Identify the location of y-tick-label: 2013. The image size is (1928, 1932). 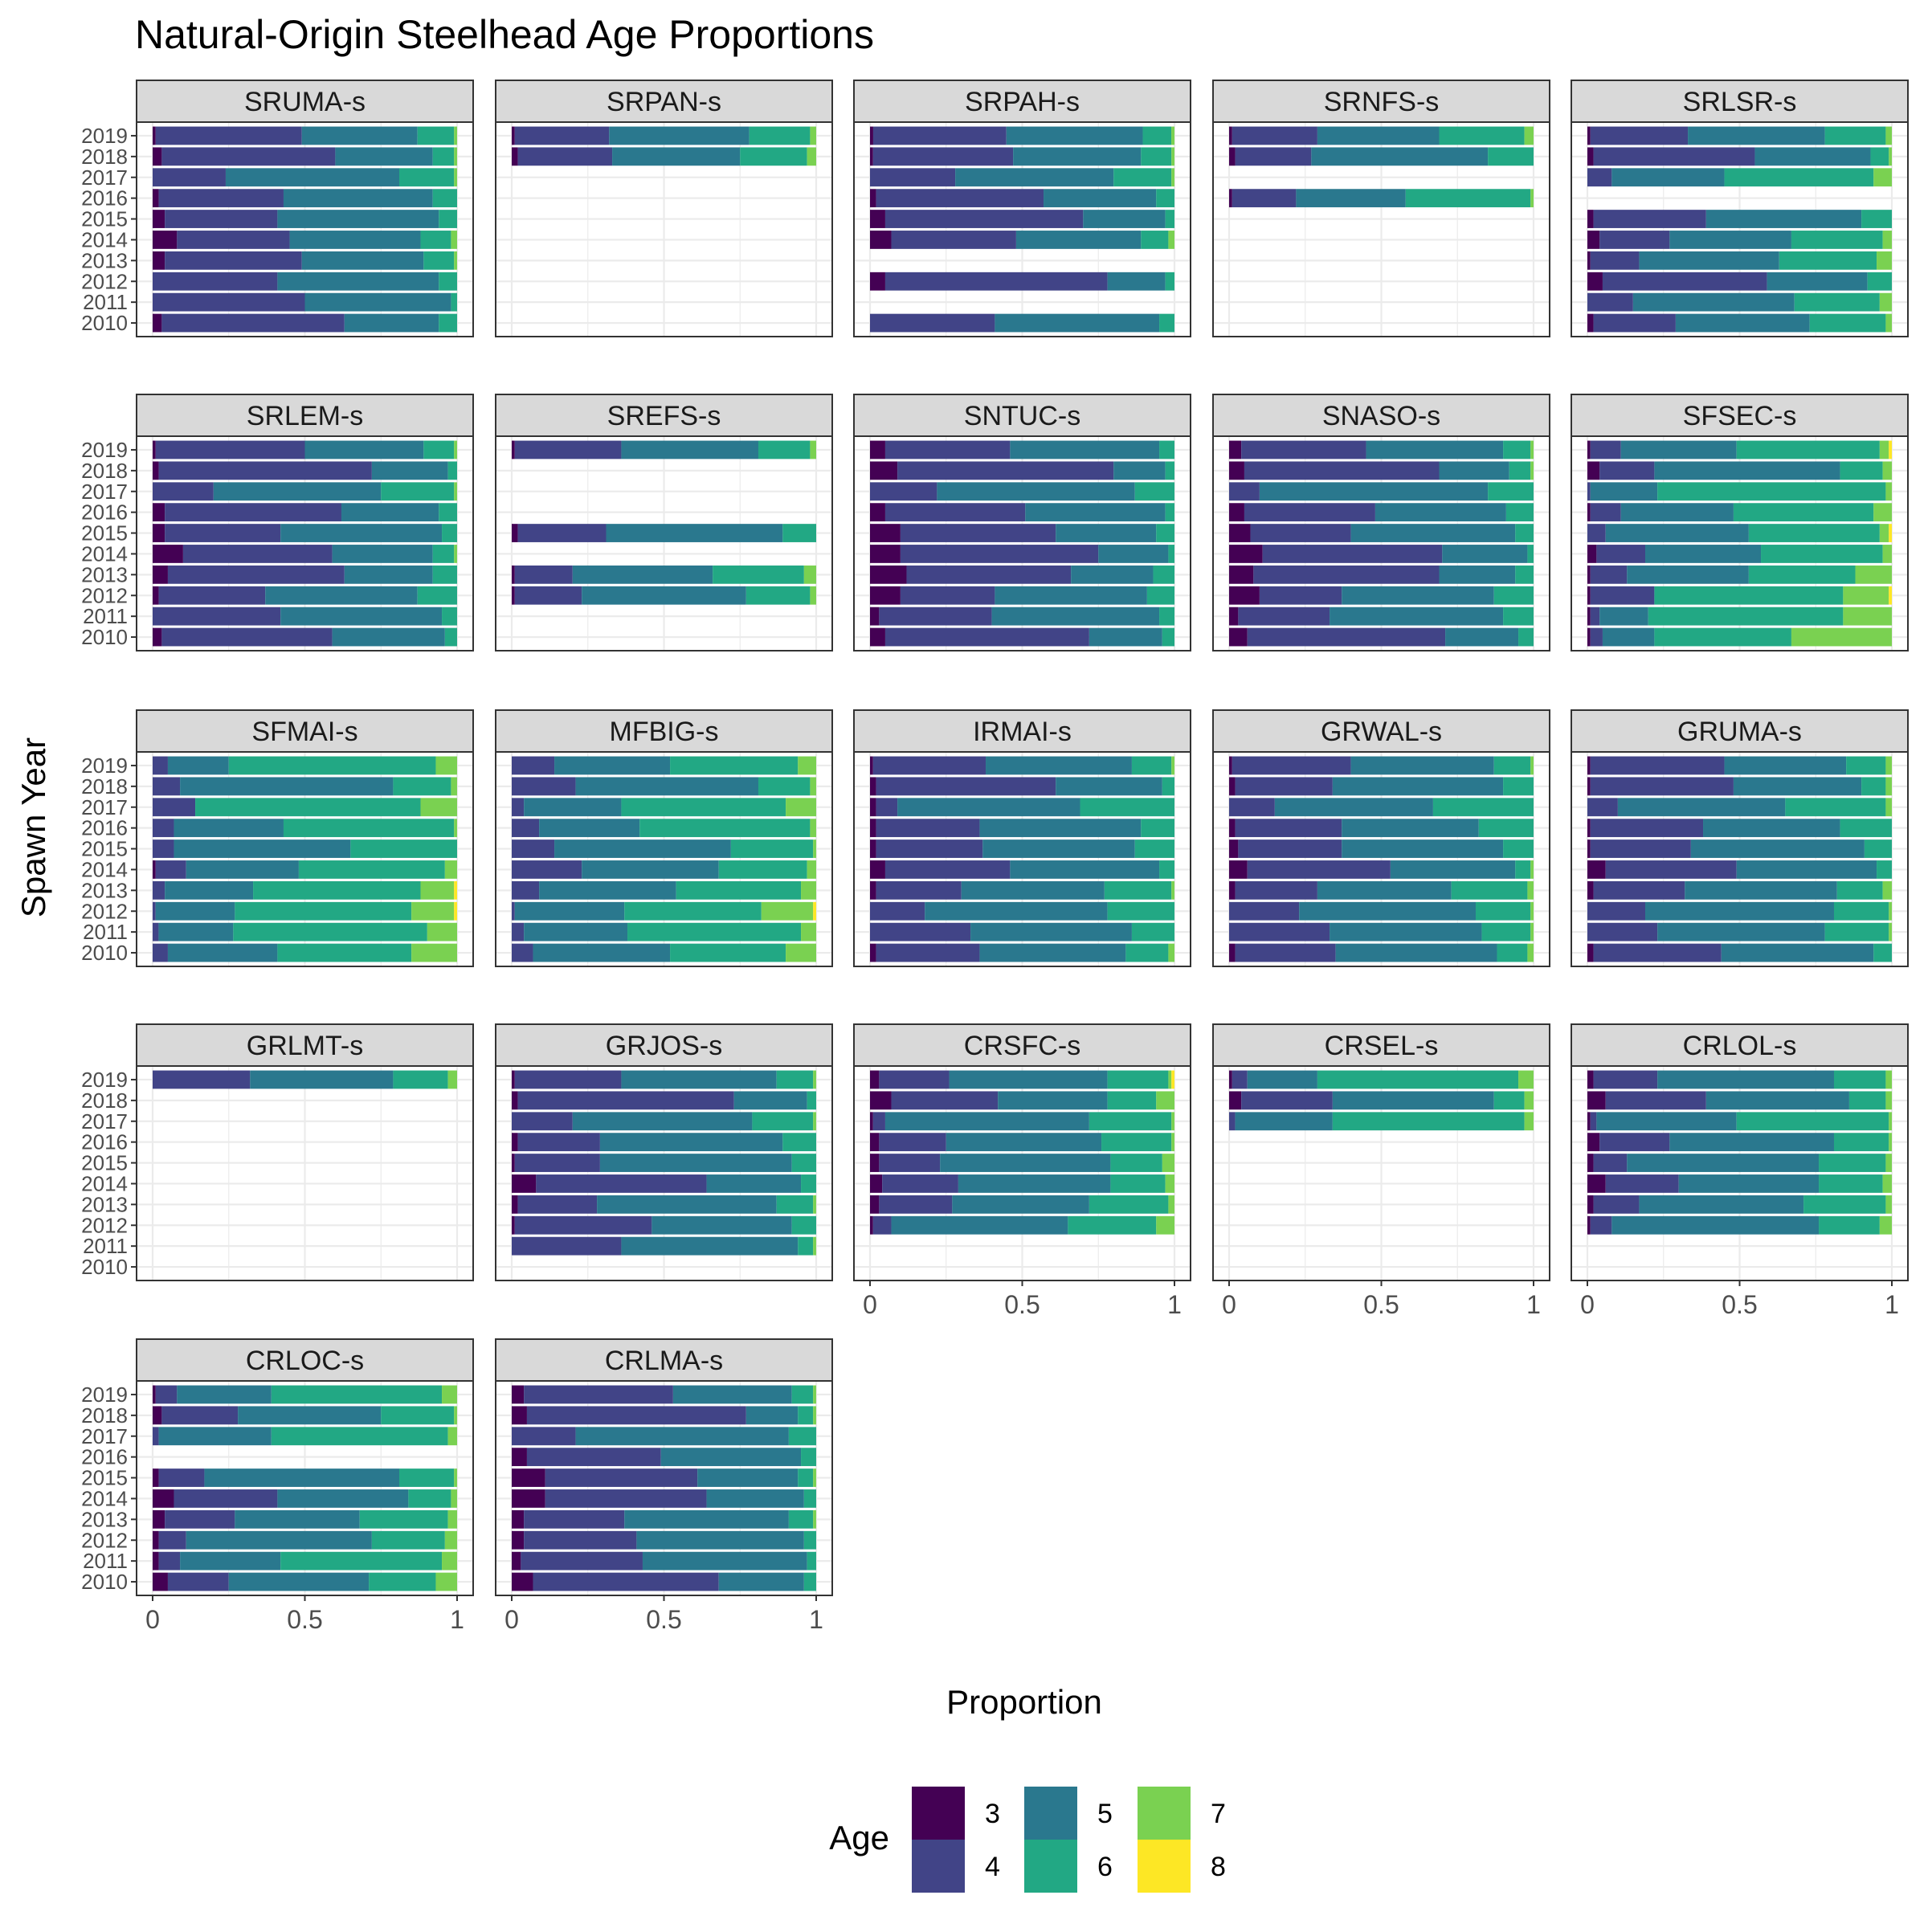
(105, 1519).